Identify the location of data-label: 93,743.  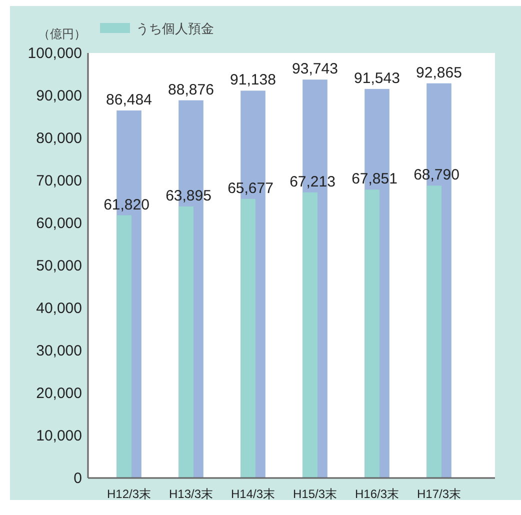
(315, 69).